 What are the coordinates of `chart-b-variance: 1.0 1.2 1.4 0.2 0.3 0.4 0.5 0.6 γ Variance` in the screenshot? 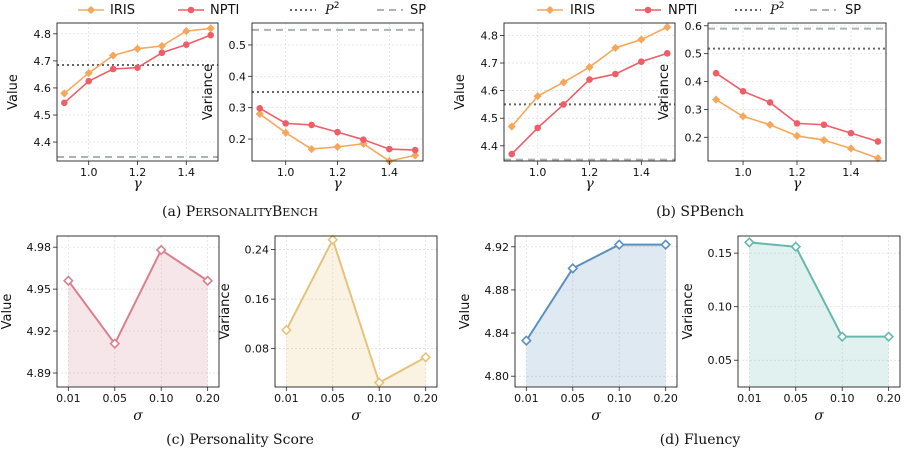 It's located at (772, 106).